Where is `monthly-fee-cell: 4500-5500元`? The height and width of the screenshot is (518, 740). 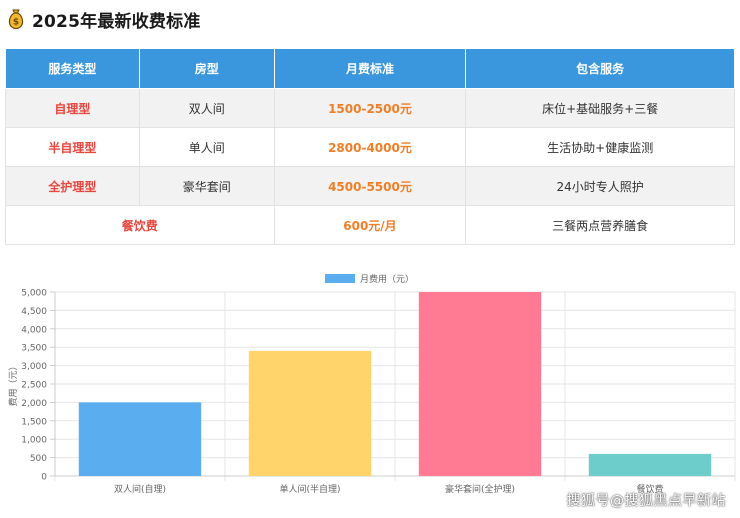
monthly-fee-cell: 4500-5500元 is located at coordinates (370, 186).